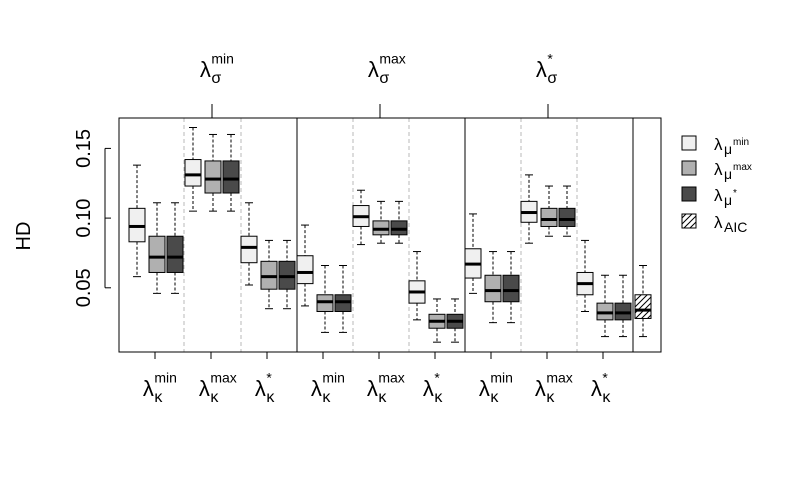 The image size is (800, 500). What do you see at coordinates (382, 397) in the screenshot?
I see `bottom-label-1-1-sub: κ` at bounding box center [382, 397].